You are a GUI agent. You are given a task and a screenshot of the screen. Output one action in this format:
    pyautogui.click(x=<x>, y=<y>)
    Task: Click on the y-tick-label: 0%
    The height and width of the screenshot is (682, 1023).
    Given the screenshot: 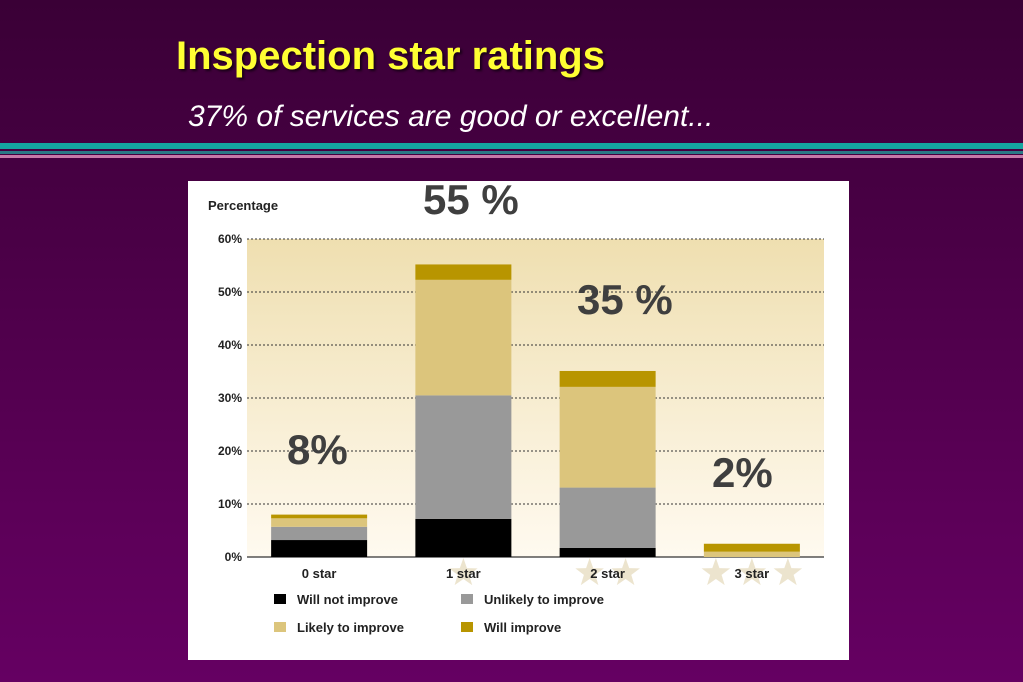 What is the action you would take?
    pyautogui.click(x=234, y=557)
    